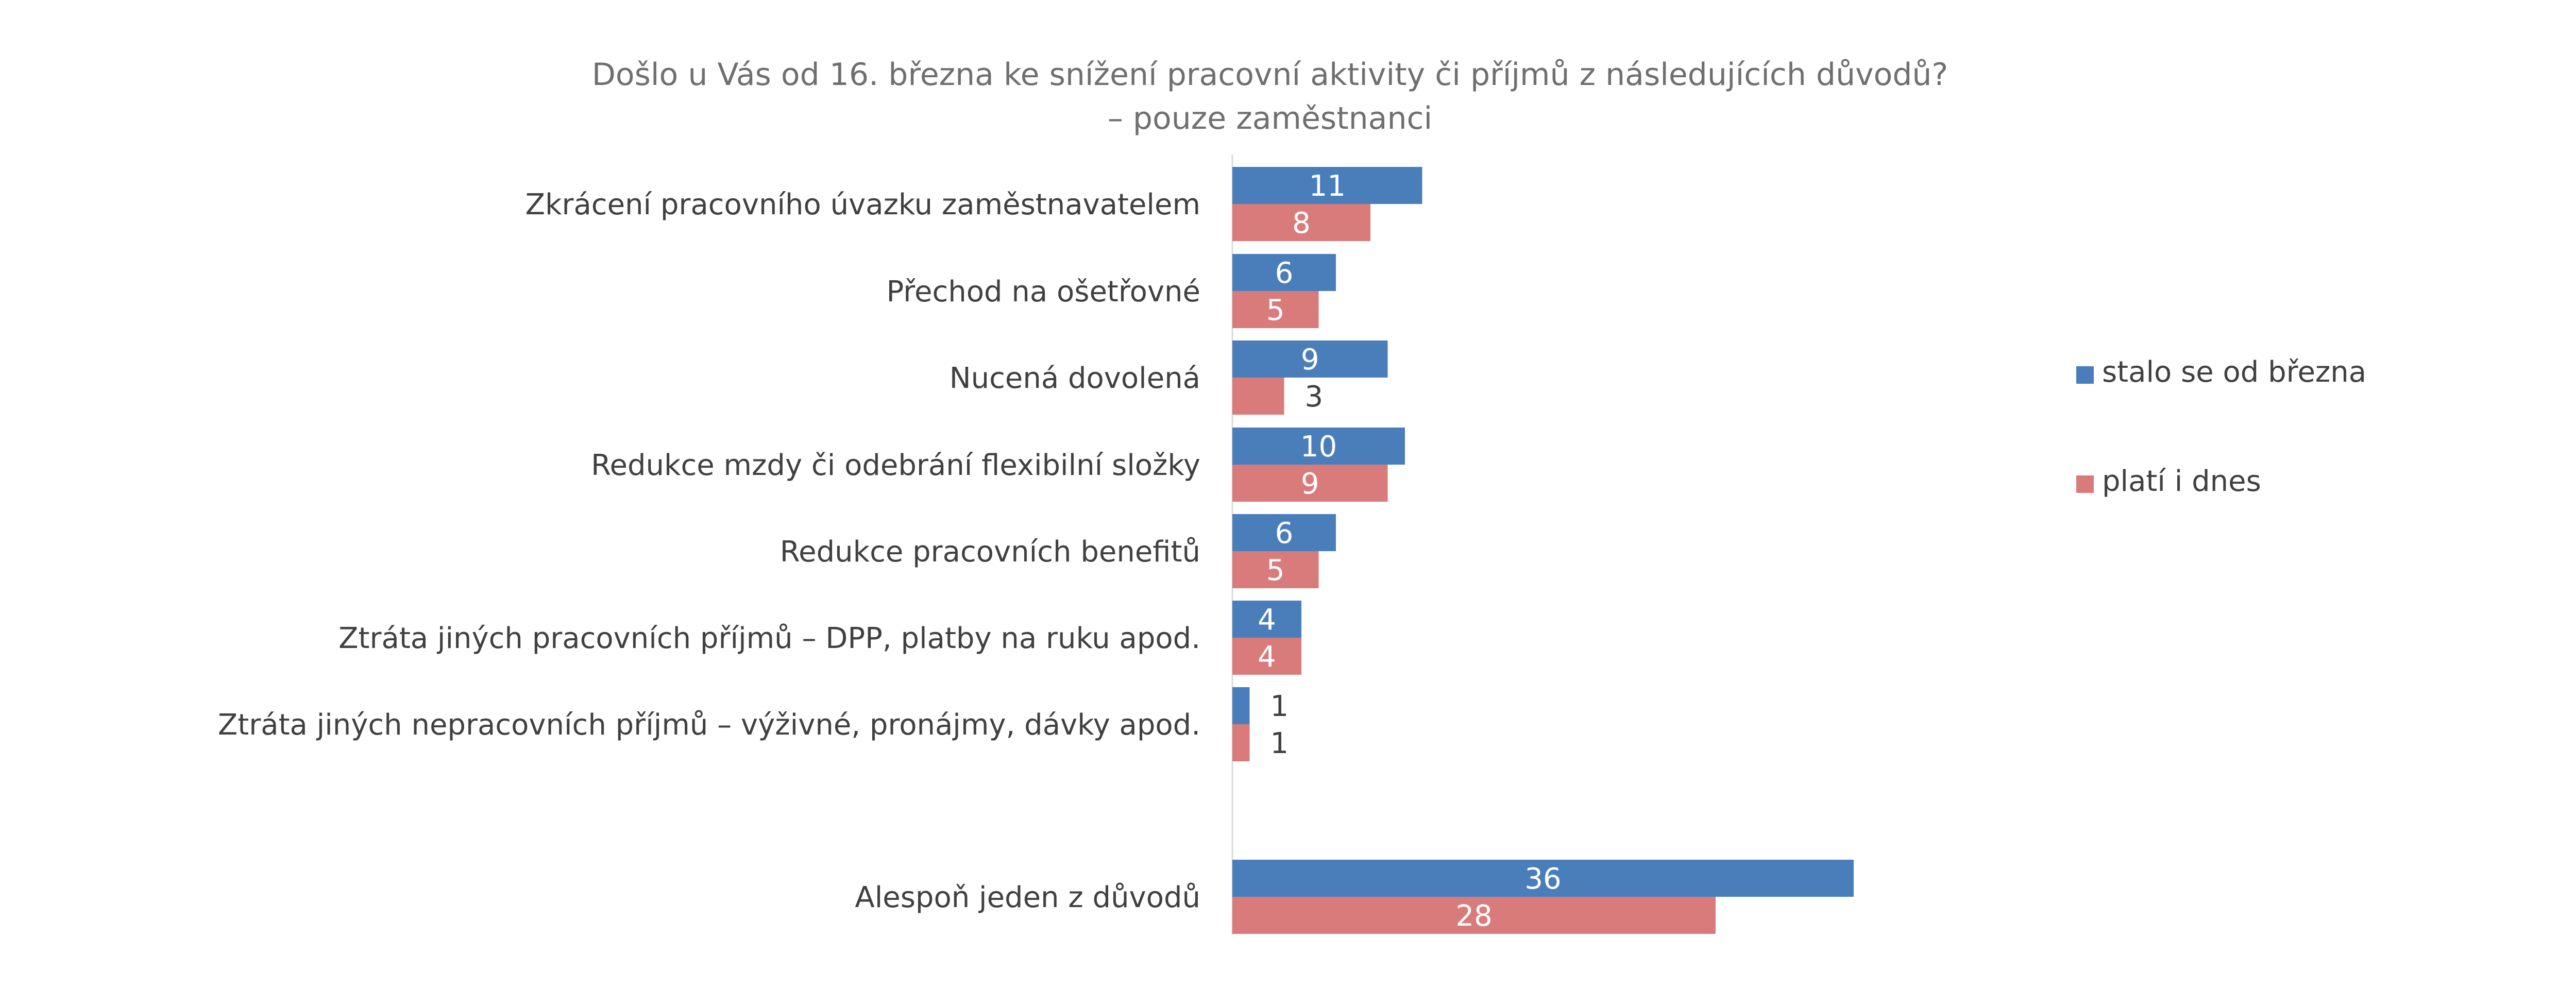 This screenshot has width=2576, height=989. Describe the element at coordinates (1314, 397) in the screenshot. I see `data-label: 3` at that location.